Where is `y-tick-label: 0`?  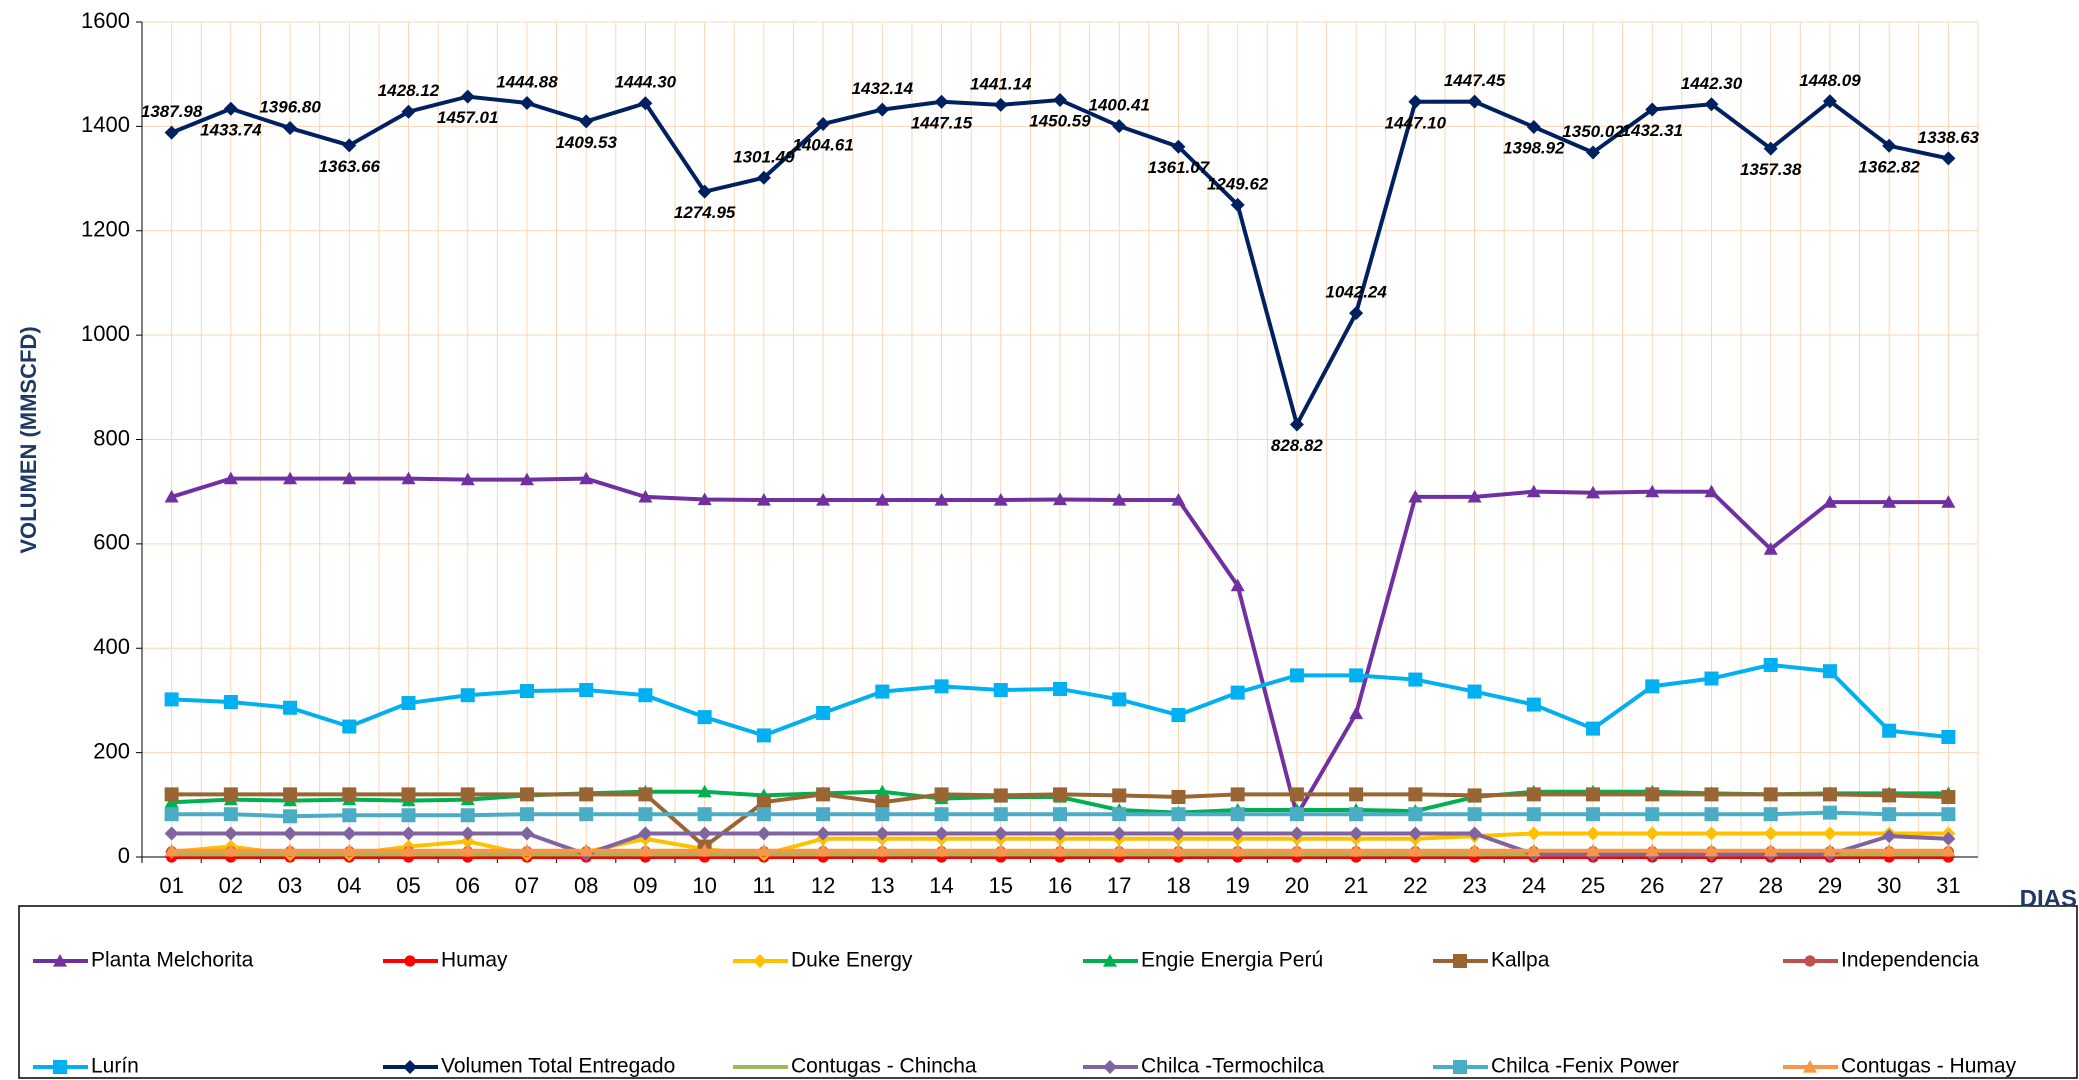
y-tick-label: 0 is located at coordinates (124, 855).